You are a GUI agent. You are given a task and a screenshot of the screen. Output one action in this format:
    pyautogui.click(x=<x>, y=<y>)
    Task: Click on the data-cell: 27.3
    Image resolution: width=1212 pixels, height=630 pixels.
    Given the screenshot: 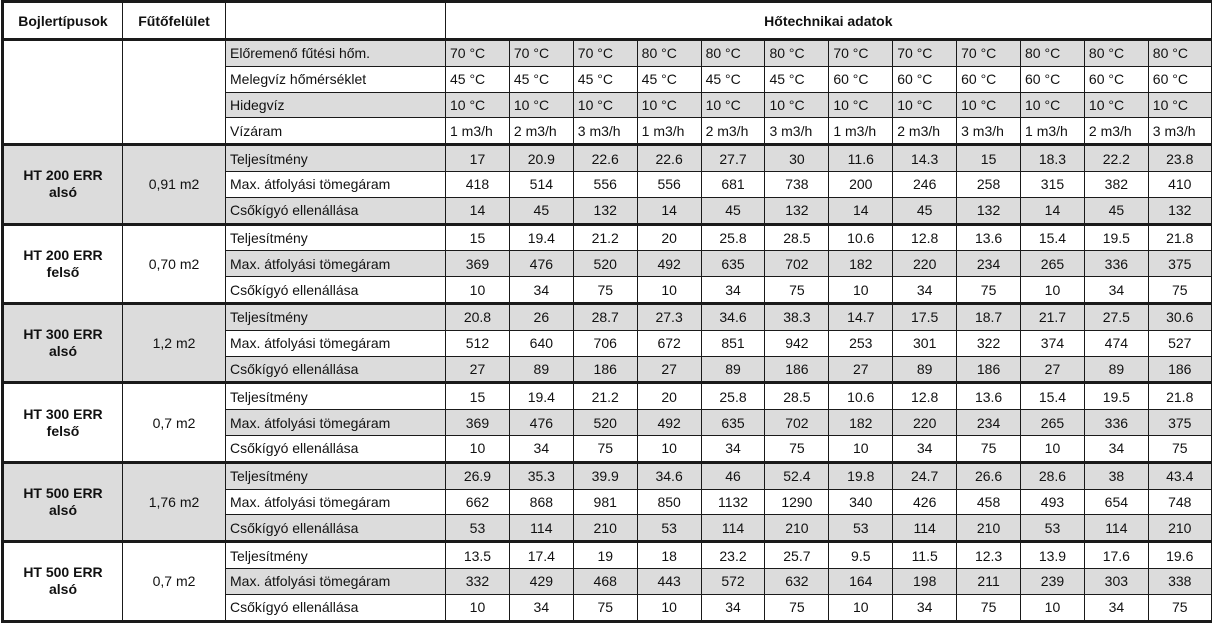 What is the action you would take?
    pyautogui.click(x=669, y=316)
    